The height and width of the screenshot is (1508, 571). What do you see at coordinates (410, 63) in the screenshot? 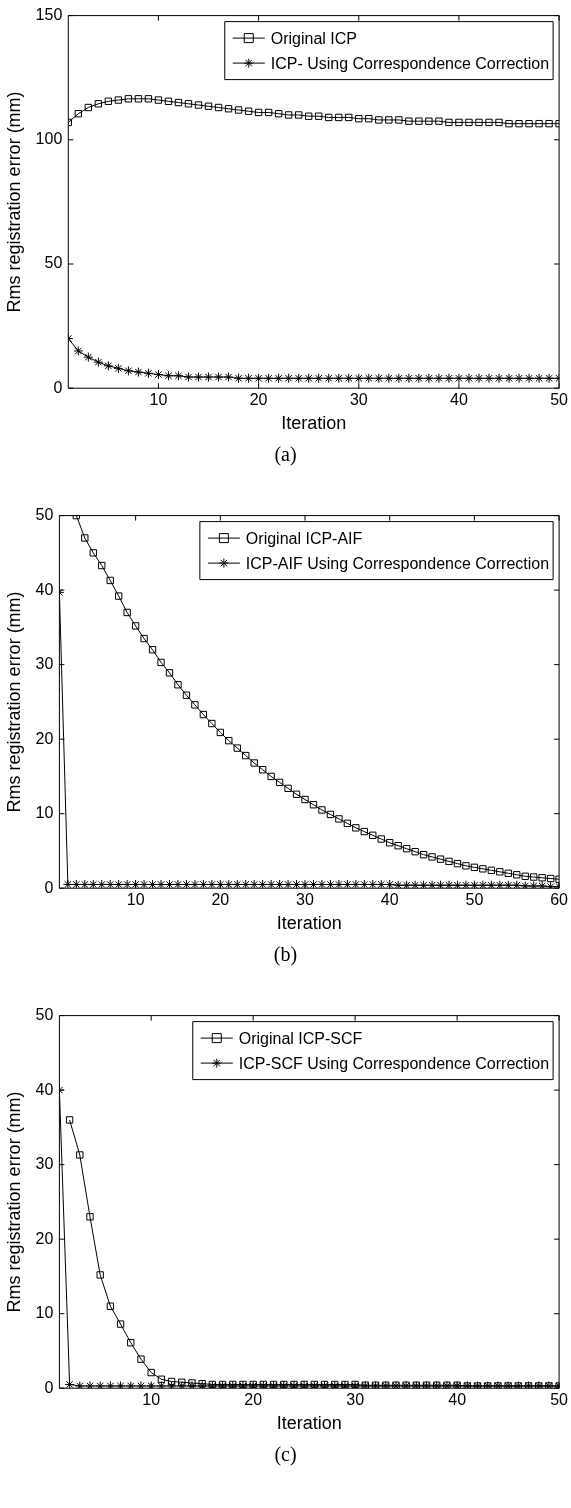
I see `legend-label: ICP- Using Correspondence Correction` at bounding box center [410, 63].